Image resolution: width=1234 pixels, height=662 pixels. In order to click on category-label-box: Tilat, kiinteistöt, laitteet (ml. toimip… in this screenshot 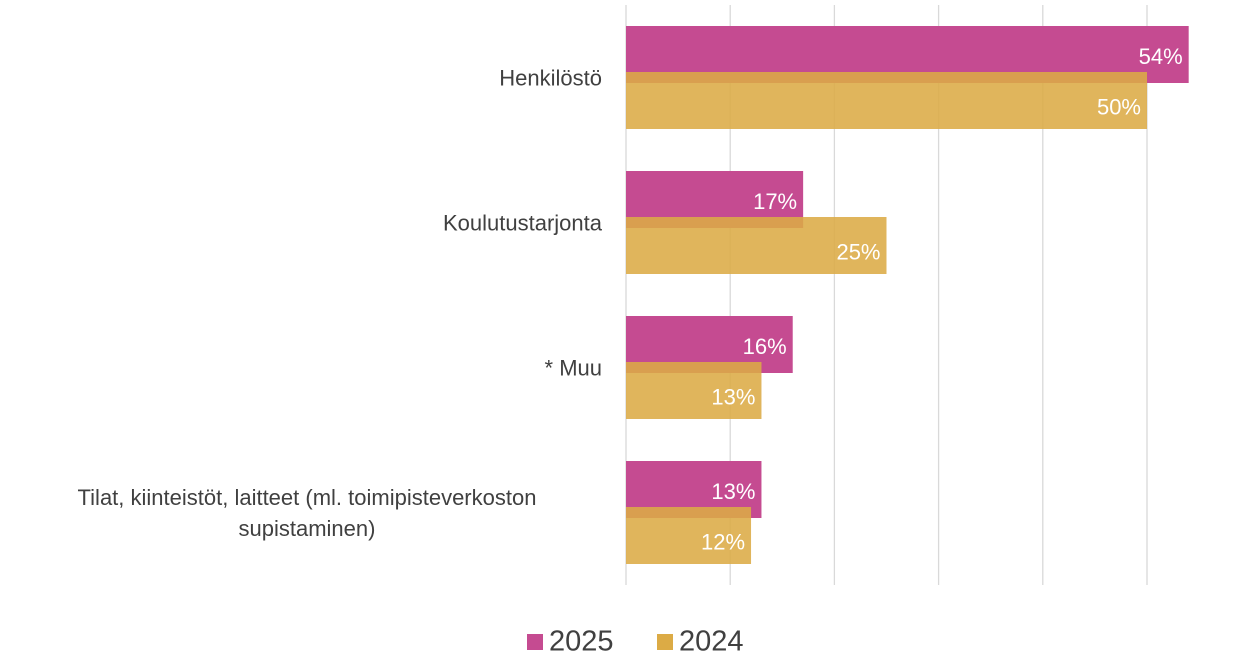, I will do `click(301, 513)`.